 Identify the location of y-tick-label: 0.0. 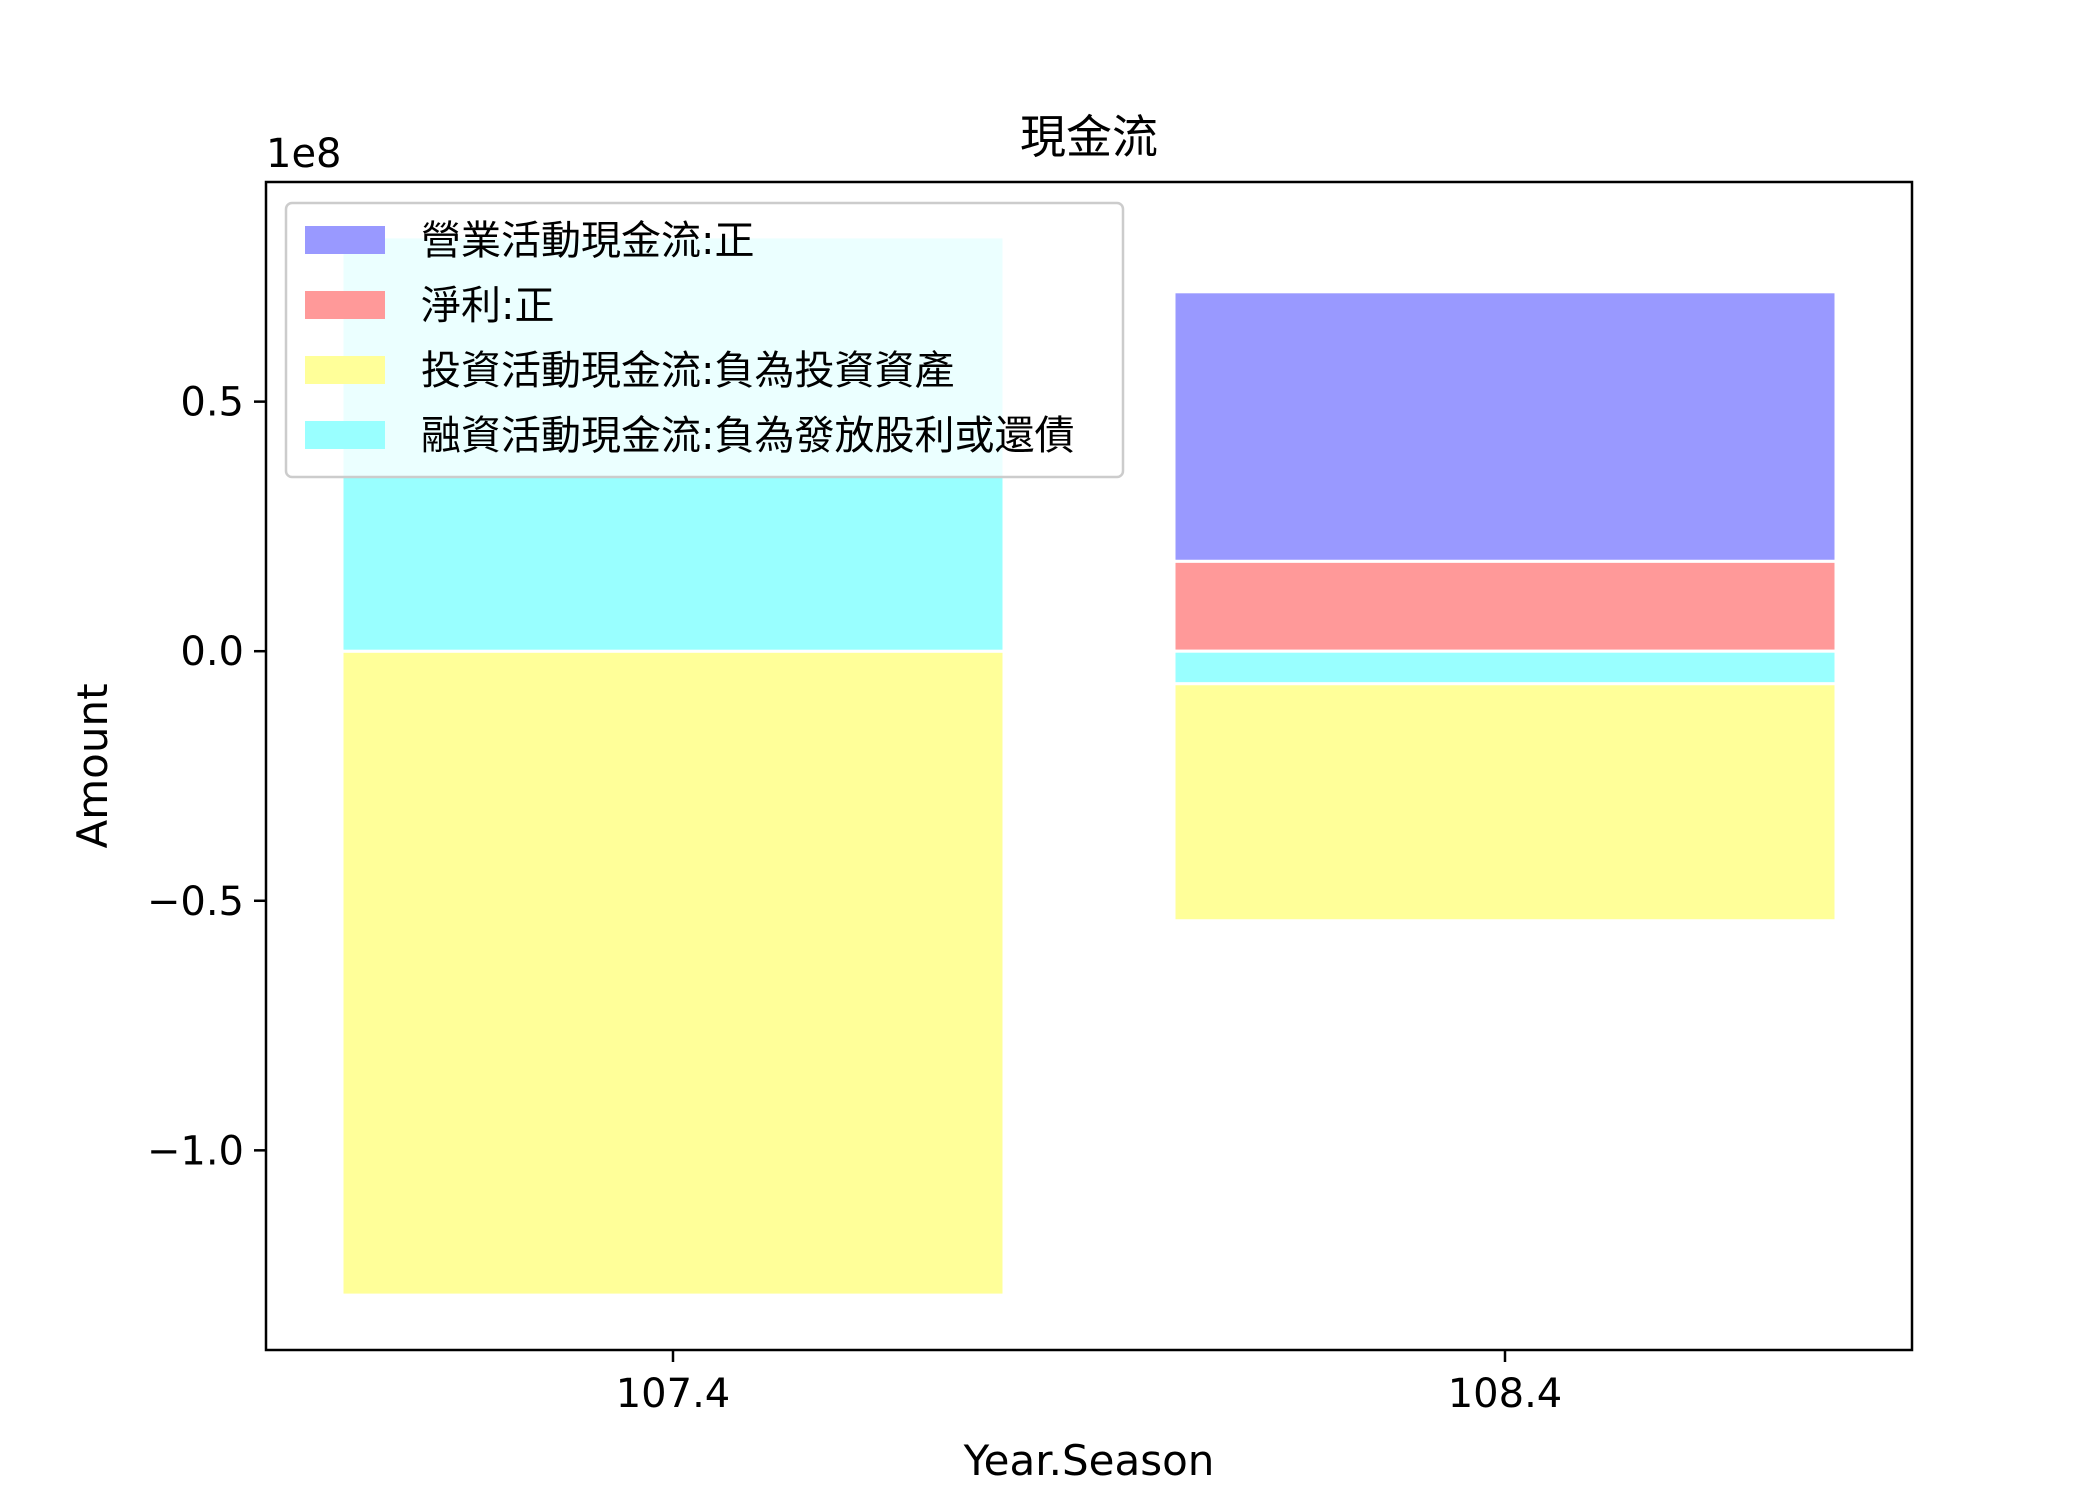
(212, 652).